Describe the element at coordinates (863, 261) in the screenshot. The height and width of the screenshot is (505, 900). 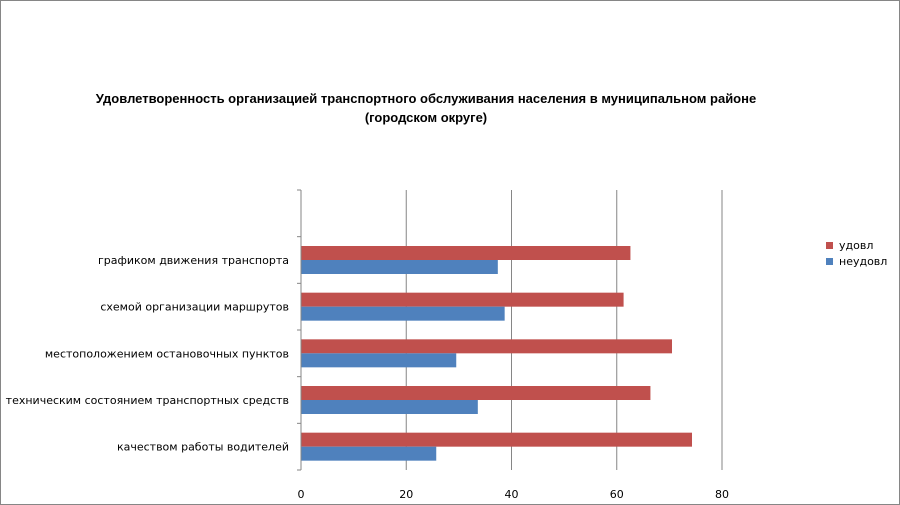
I see `legend-label-1: неудовл` at that location.